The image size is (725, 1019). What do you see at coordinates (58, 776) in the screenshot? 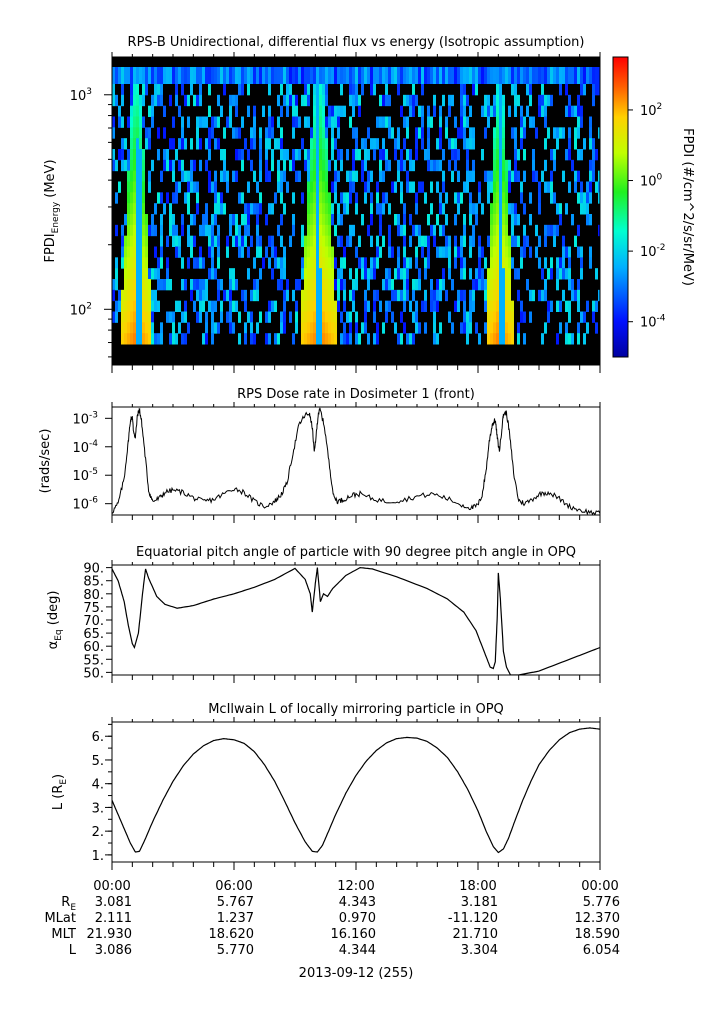
I see `lshell-y-label-unit: )` at bounding box center [58, 776].